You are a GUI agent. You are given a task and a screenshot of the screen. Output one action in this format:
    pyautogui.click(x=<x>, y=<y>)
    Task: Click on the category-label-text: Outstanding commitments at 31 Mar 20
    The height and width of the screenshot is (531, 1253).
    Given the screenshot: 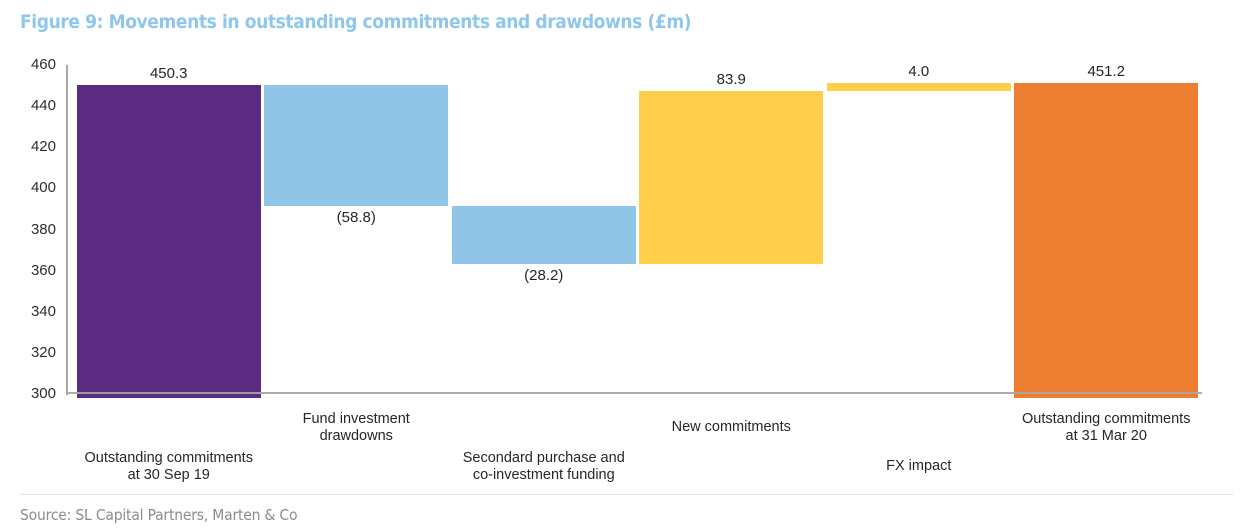 What is the action you would take?
    pyautogui.click(x=1106, y=427)
    